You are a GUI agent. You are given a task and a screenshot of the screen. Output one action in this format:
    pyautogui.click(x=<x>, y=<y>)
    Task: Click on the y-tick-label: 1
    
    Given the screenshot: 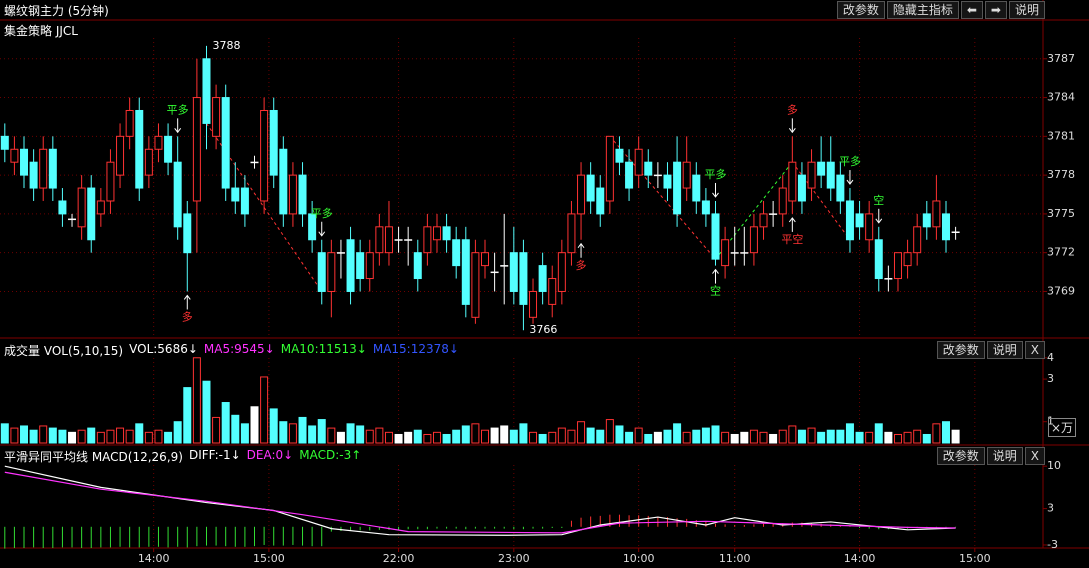 What is the action you would take?
    pyautogui.click(x=1050, y=421)
    